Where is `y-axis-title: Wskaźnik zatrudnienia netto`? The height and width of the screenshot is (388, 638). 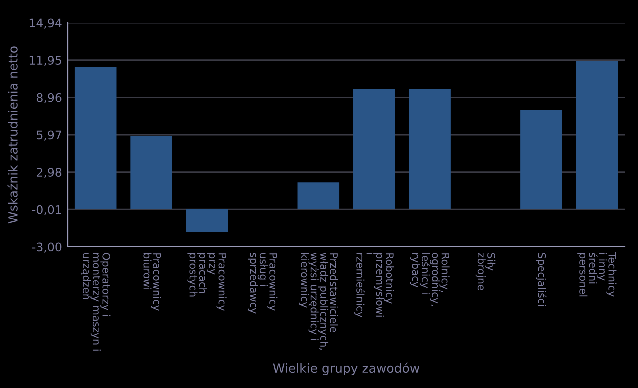 y-axis-title: Wskaźnik zatrudnienia netto is located at coordinates (13, 135).